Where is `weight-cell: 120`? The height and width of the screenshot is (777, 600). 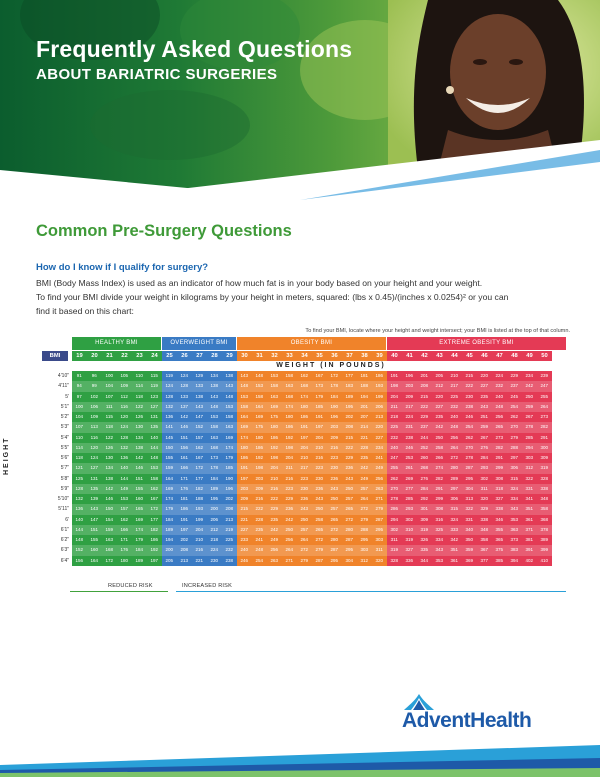
weight-cell: 120 is located at coordinates (94, 447).